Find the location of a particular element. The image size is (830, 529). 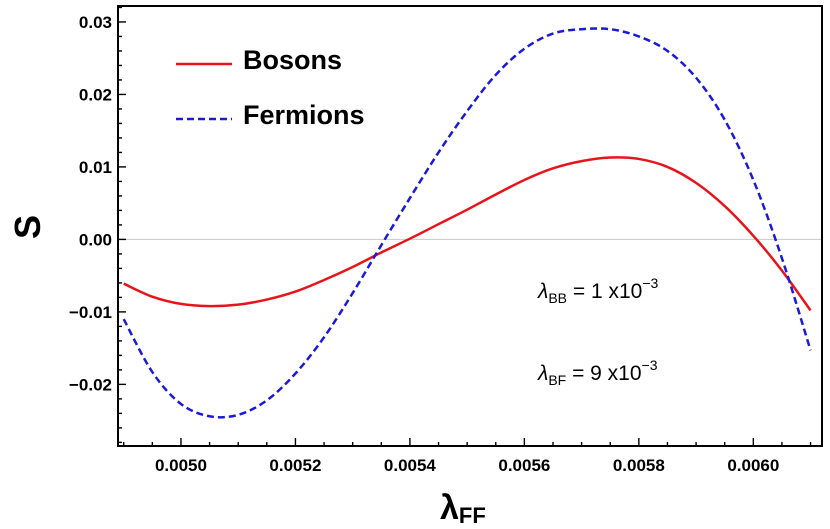

y-tick-label: 0.01 is located at coordinates (95, 167).